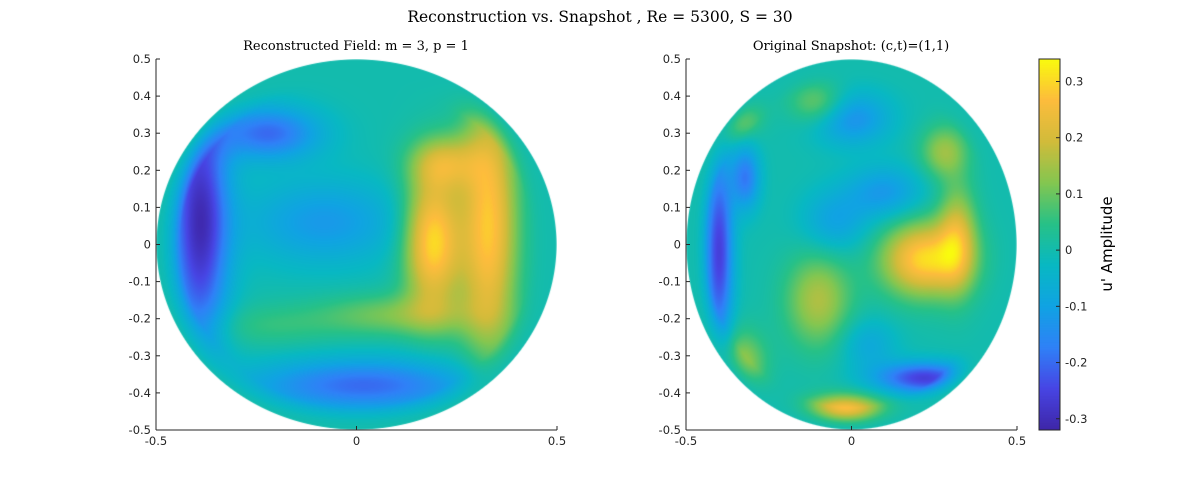 Image resolution: width=1200 pixels, height=480 pixels. Describe the element at coordinates (156, 441) in the screenshot. I see `left-x-tick-label: -0.5` at that location.